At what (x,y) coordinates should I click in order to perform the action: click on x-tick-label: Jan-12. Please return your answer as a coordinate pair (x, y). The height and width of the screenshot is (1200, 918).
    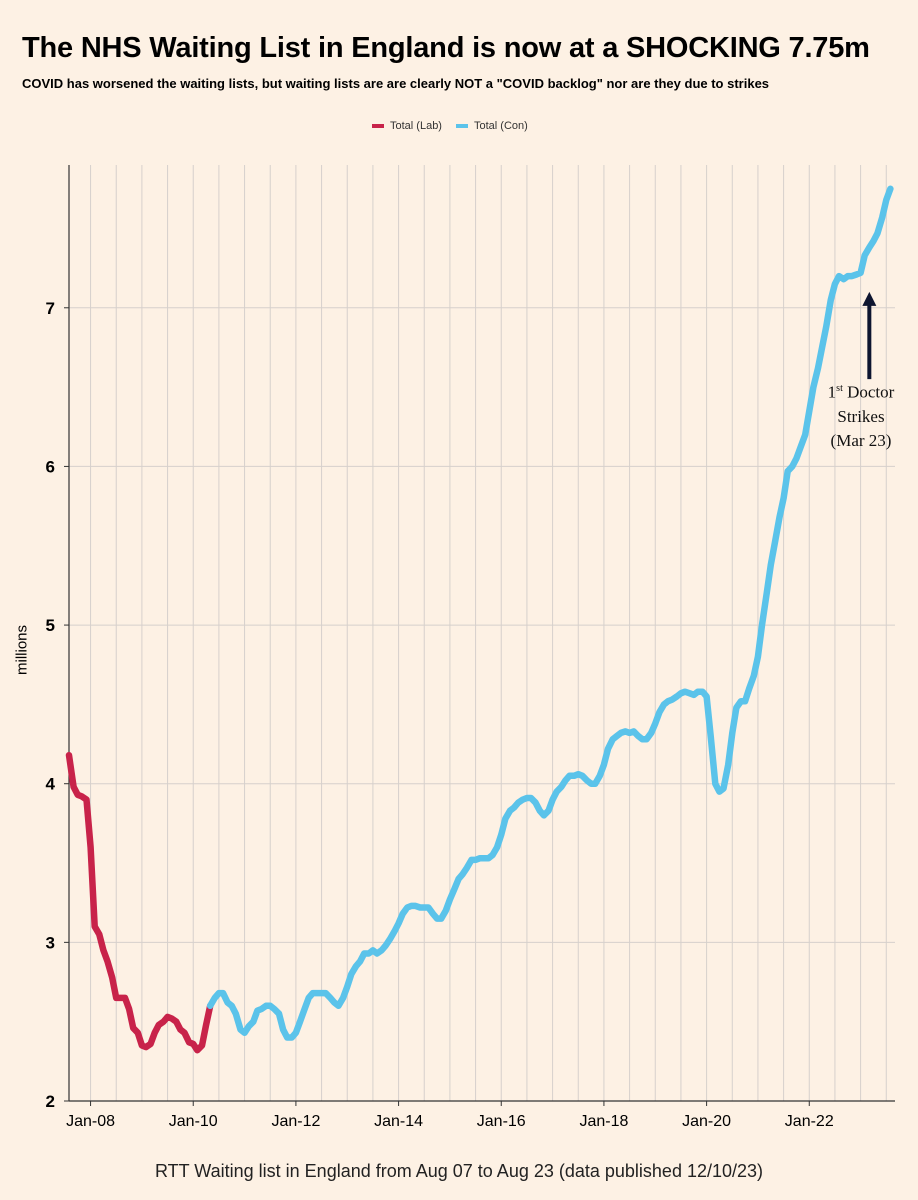
    Looking at the image, I should click on (295, 1121).